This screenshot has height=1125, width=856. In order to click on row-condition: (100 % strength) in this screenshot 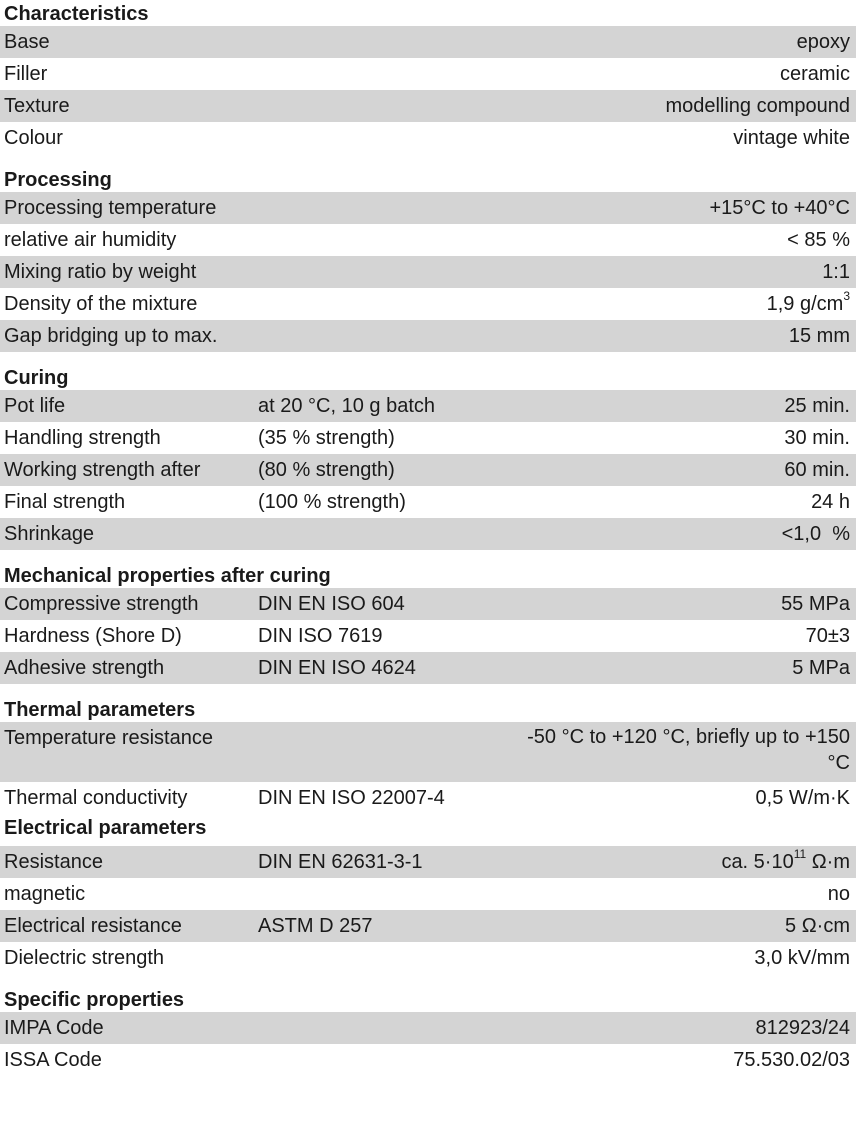, I will do `click(332, 502)`.